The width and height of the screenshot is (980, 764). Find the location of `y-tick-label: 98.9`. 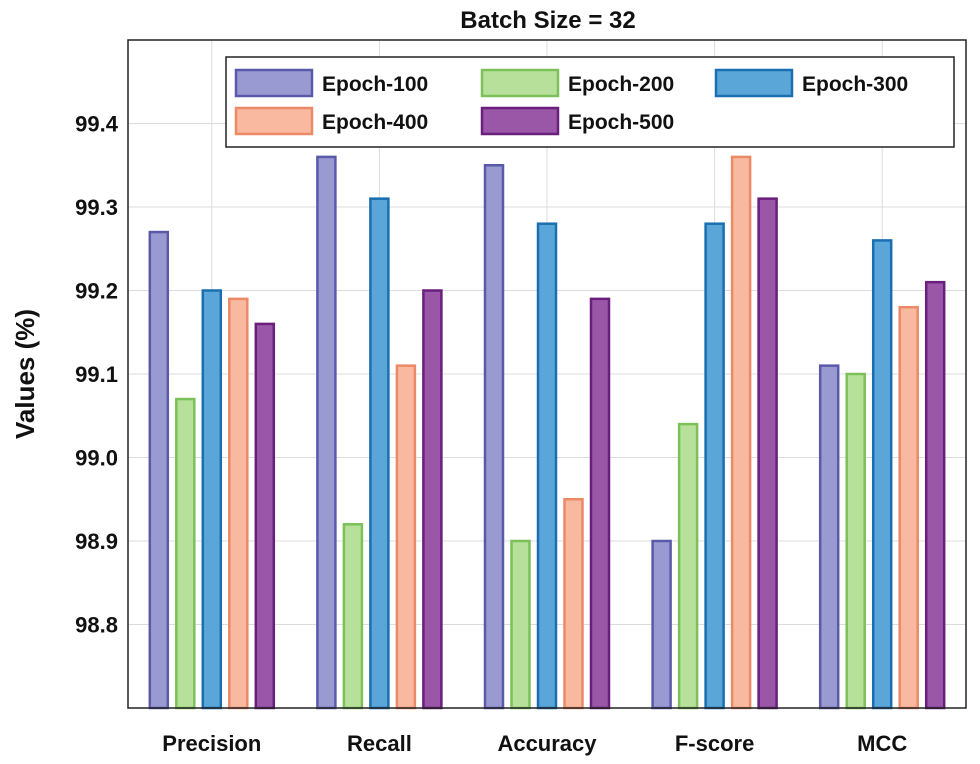

y-tick-label: 98.9 is located at coordinates (96, 541).